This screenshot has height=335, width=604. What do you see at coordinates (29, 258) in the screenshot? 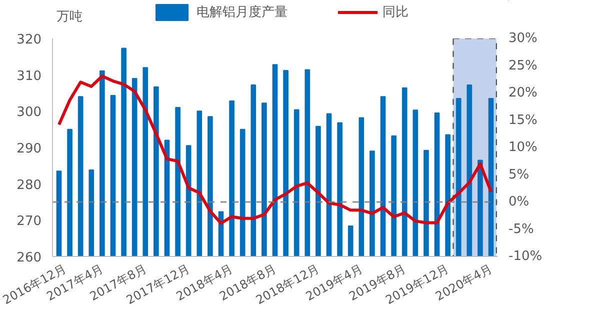
I see `y-tick-label: 260` at bounding box center [29, 258].